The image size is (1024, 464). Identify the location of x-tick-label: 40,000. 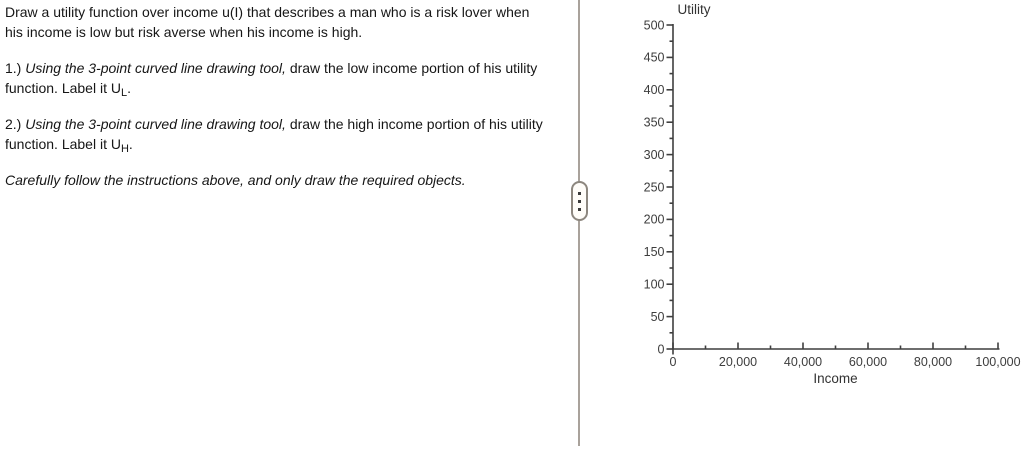
(803, 362).